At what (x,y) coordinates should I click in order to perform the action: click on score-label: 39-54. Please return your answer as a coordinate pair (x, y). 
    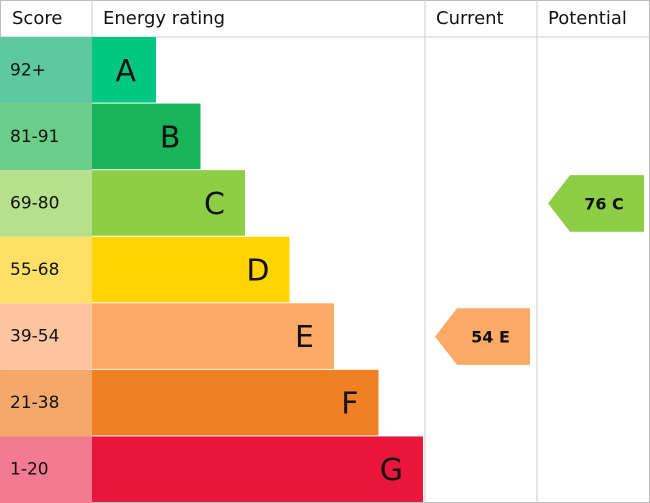
    Looking at the image, I should click on (34, 337).